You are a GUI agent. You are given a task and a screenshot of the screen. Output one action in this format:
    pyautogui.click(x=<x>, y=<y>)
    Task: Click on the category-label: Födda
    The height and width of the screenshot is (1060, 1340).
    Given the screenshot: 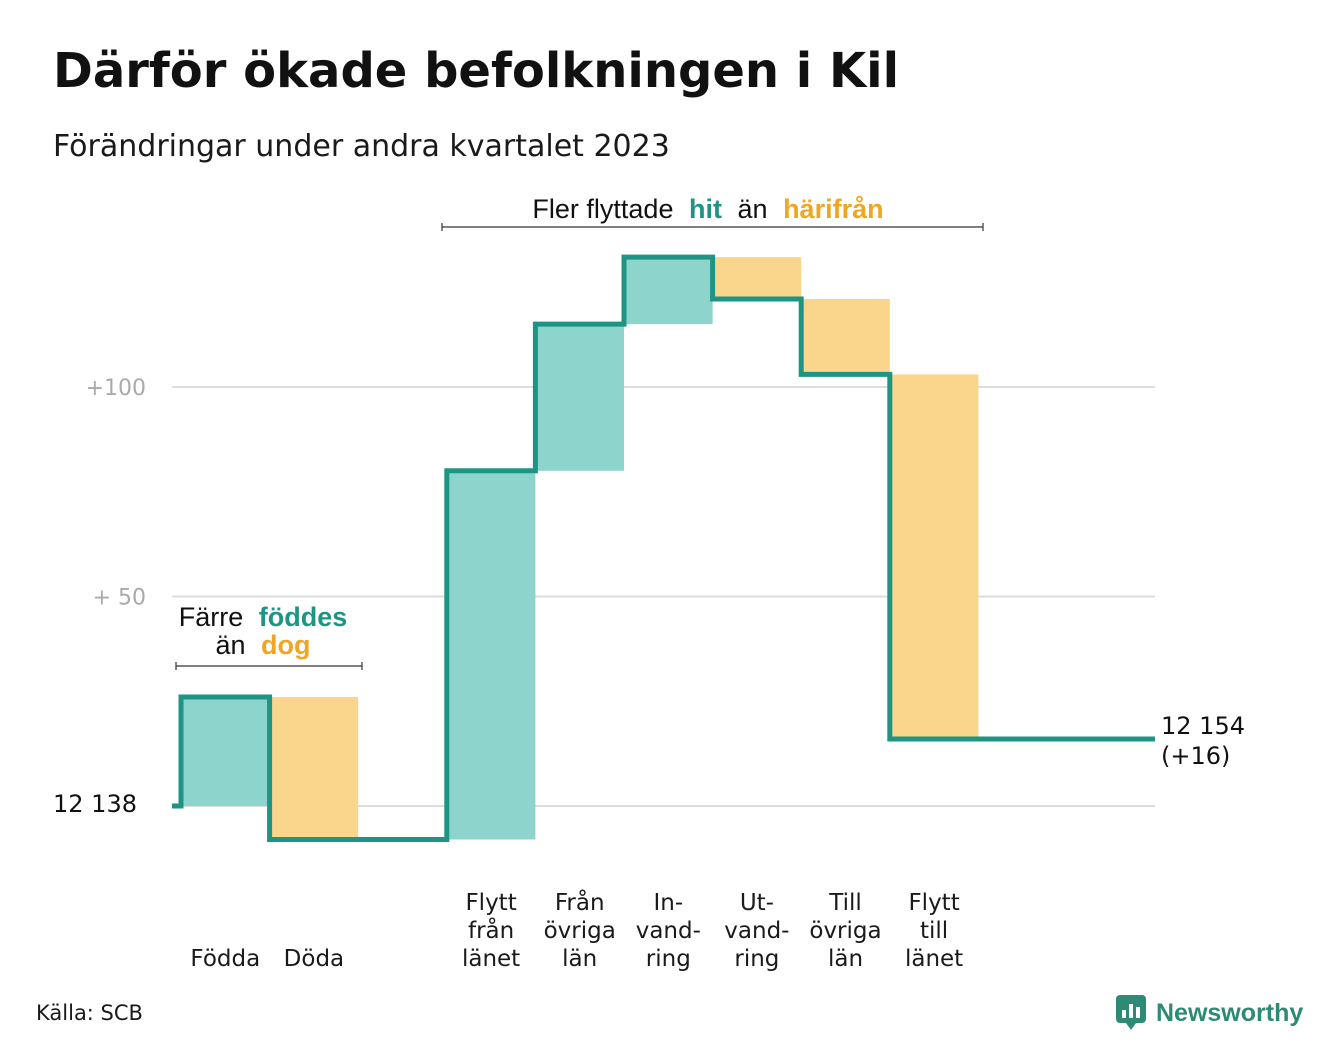 What is the action you would take?
    pyautogui.click(x=225, y=959)
    